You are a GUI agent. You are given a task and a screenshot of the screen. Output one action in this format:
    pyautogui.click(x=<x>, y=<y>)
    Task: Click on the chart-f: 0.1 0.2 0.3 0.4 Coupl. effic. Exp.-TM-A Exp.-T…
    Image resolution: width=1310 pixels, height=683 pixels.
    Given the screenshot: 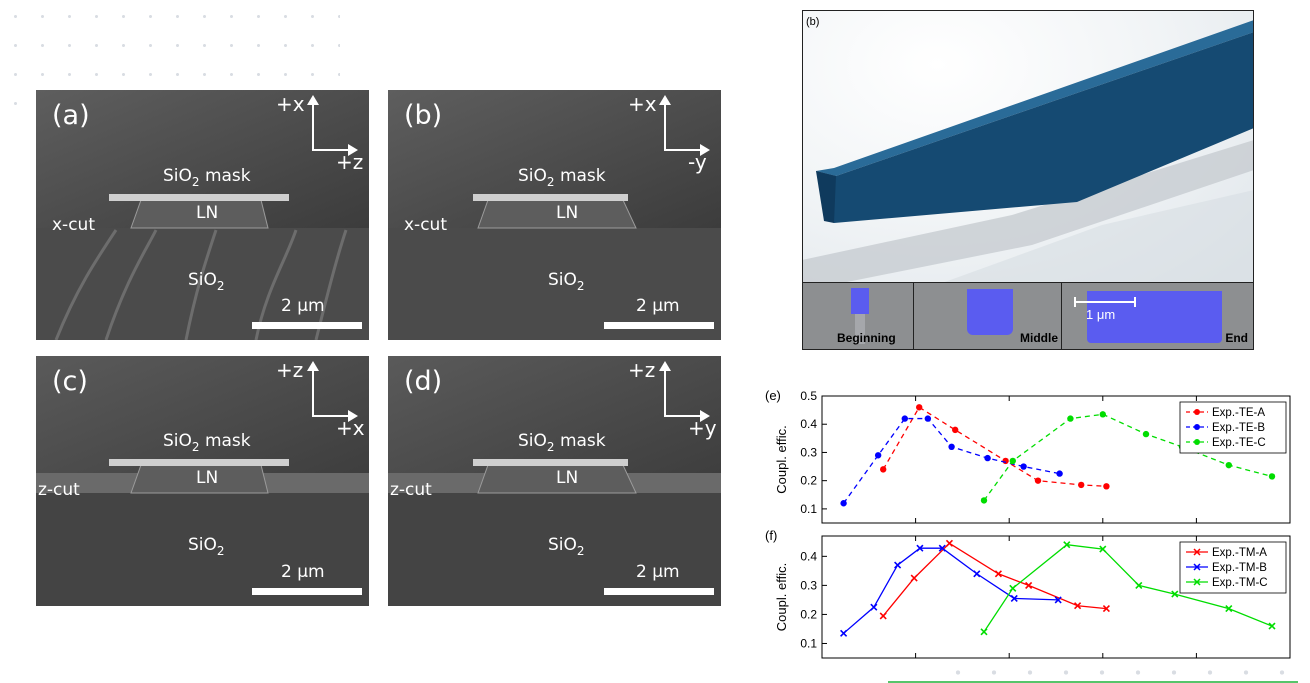 What is the action you would take?
    pyautogui.click(x=1032, y=597)
    